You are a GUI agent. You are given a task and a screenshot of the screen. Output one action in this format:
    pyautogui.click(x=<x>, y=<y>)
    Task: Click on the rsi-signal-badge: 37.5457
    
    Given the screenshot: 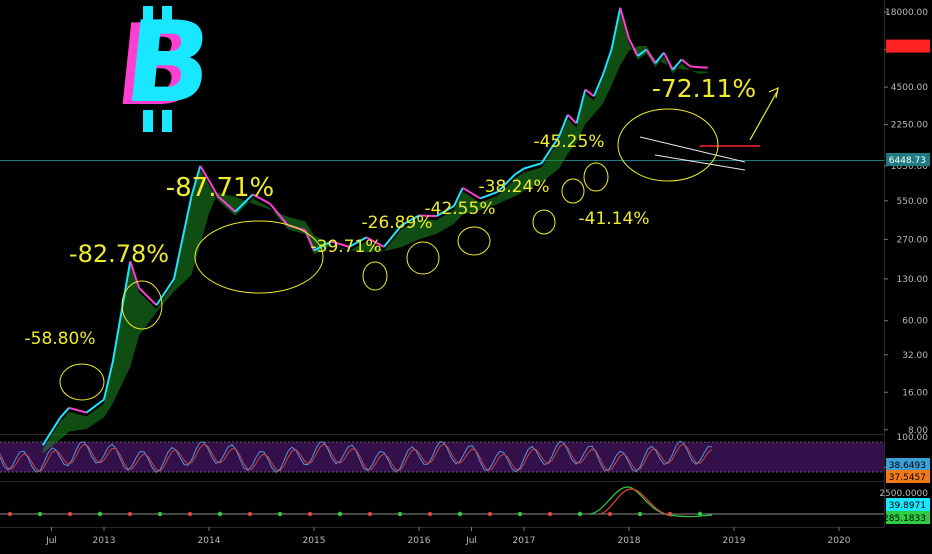 What is the action you would take?
    pyautogui.click(x=907, y=478)
    